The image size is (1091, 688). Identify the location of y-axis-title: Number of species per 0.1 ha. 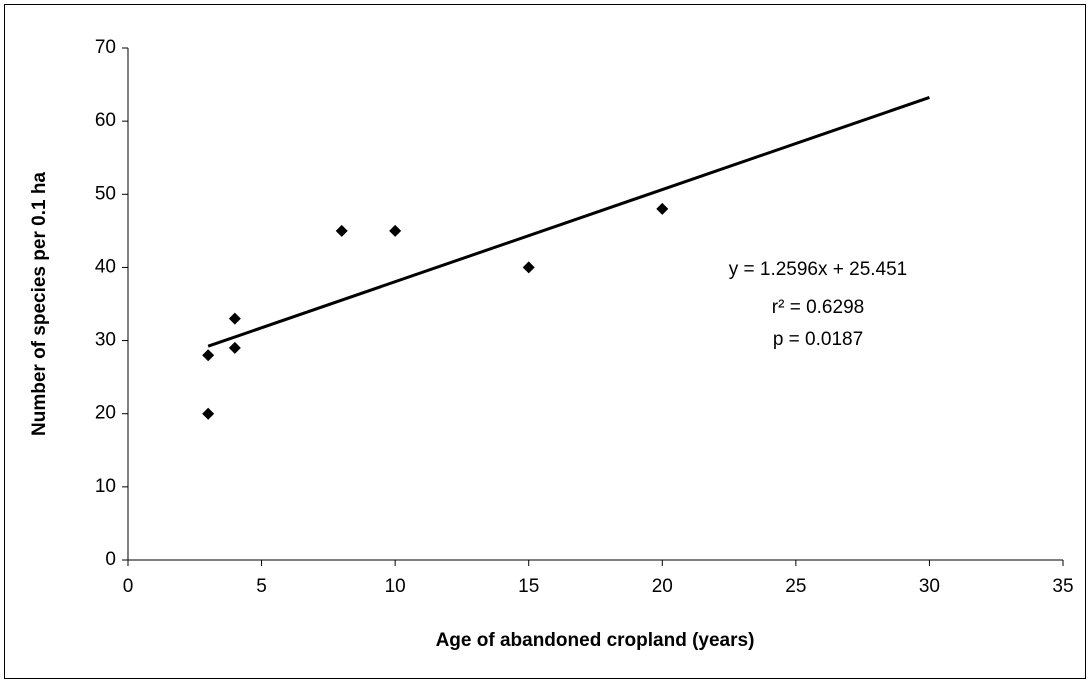
(39, 304).